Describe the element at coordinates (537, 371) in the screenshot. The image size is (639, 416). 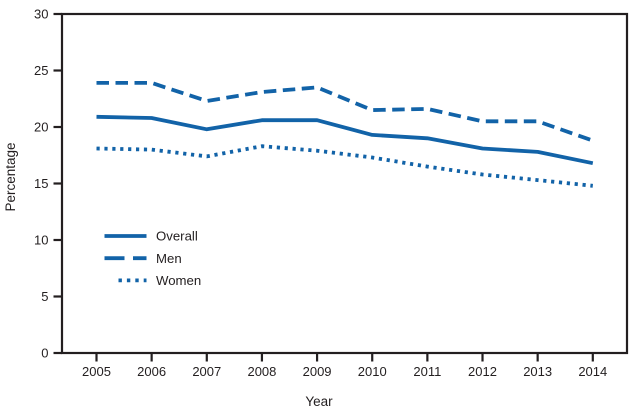
I see `x-tick-label: 2013` at that location.